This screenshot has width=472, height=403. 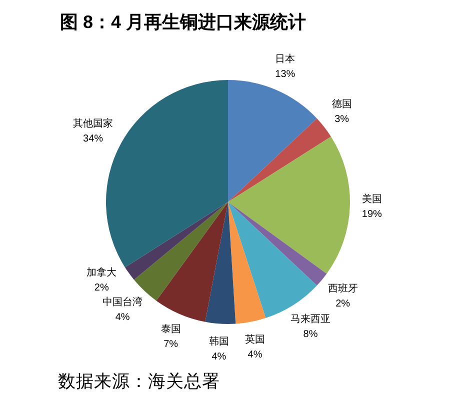 What do you see at coordinates (183, 22) in the screenshot?
I see `title: 图 8：4 月再生铜进口来源统计` at bounding box center [183, 22].